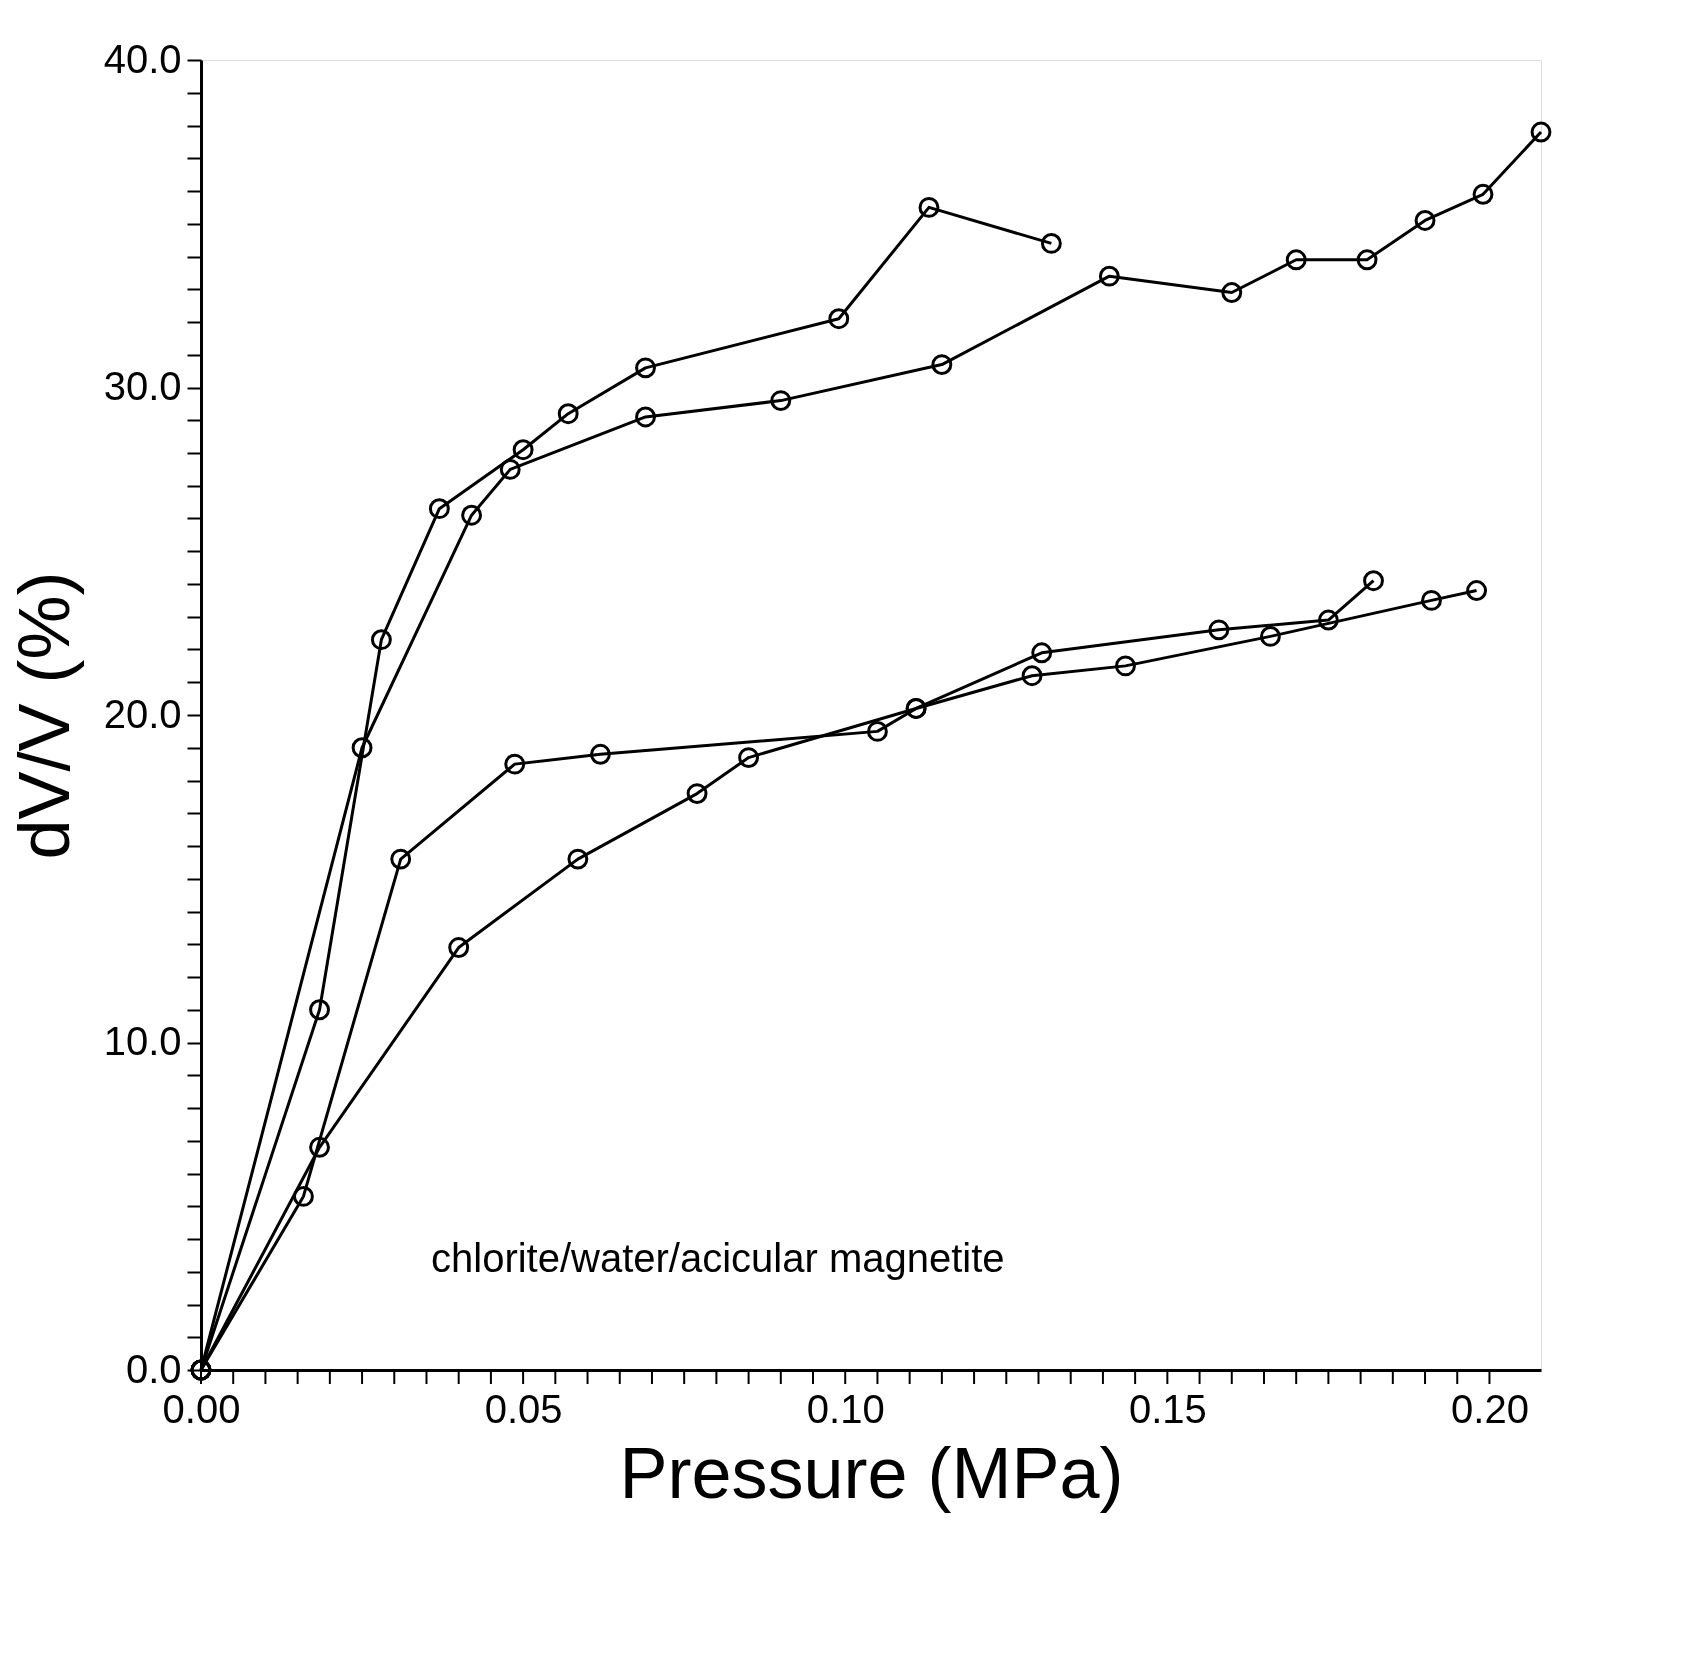 This screenshot has height=1657, width=1689. Describe the element at coordinates (871, 1472) in the screenshot. I see `x-axis-title: Pressure (MPa)` at that location.